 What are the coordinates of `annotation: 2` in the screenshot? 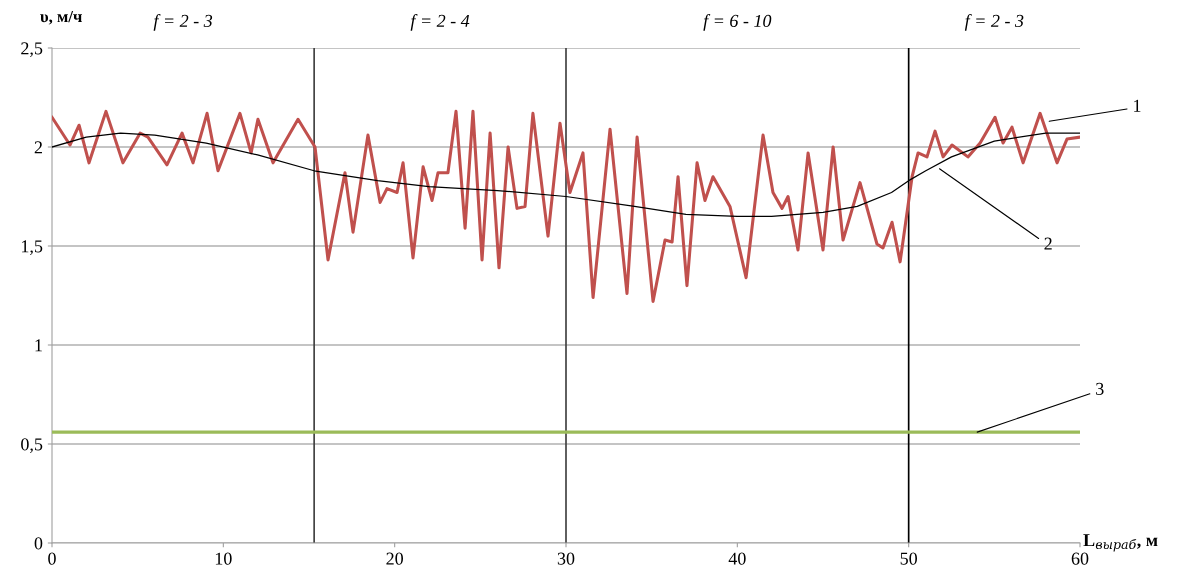 It's located at (1048, 243).